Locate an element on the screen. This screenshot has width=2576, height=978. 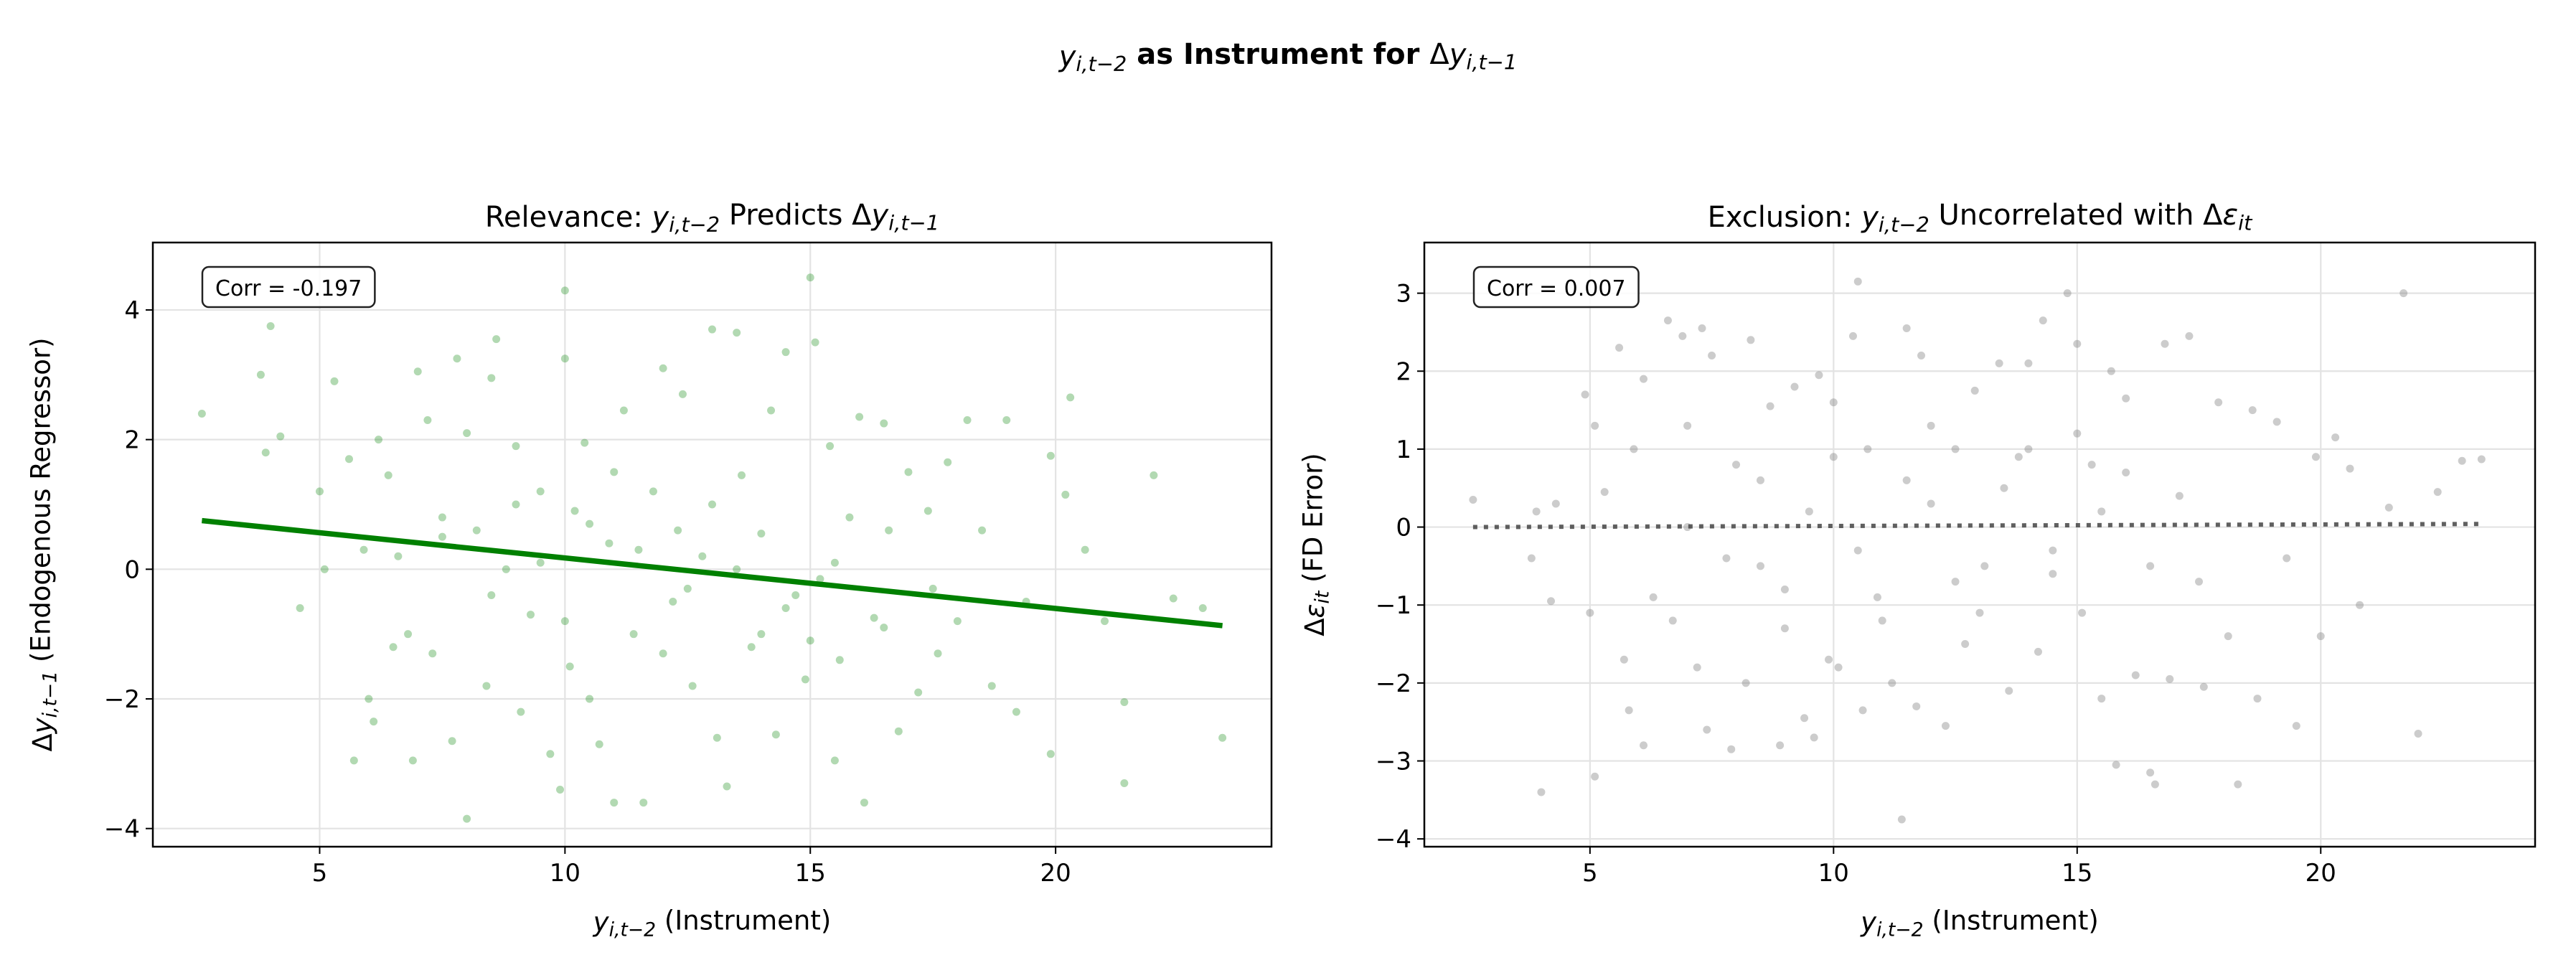
y-tick-label: 0 is located at coordinates (132, 569).